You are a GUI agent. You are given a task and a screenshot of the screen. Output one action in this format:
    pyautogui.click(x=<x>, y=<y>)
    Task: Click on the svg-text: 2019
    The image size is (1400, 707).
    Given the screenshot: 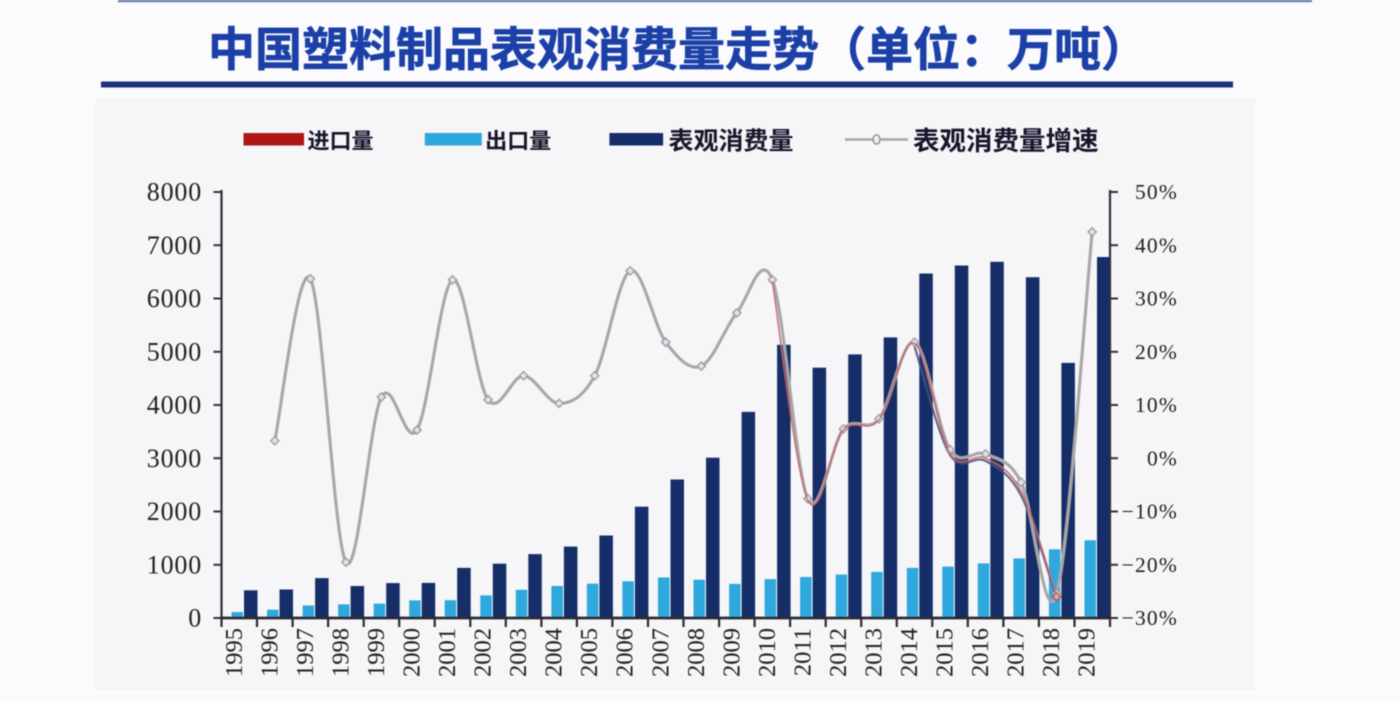 What is the action you would take?
    pyautogui.click(x=1087, y=652)
    